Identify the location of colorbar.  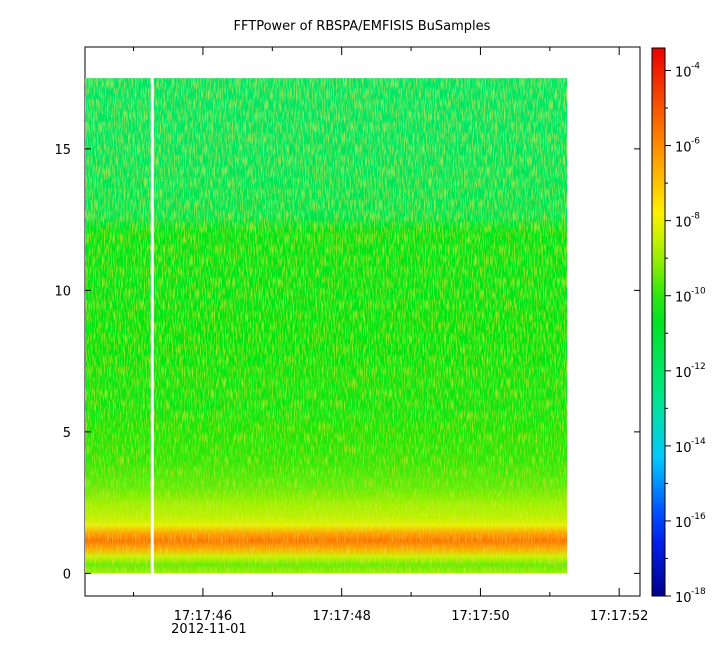
(658, 322).